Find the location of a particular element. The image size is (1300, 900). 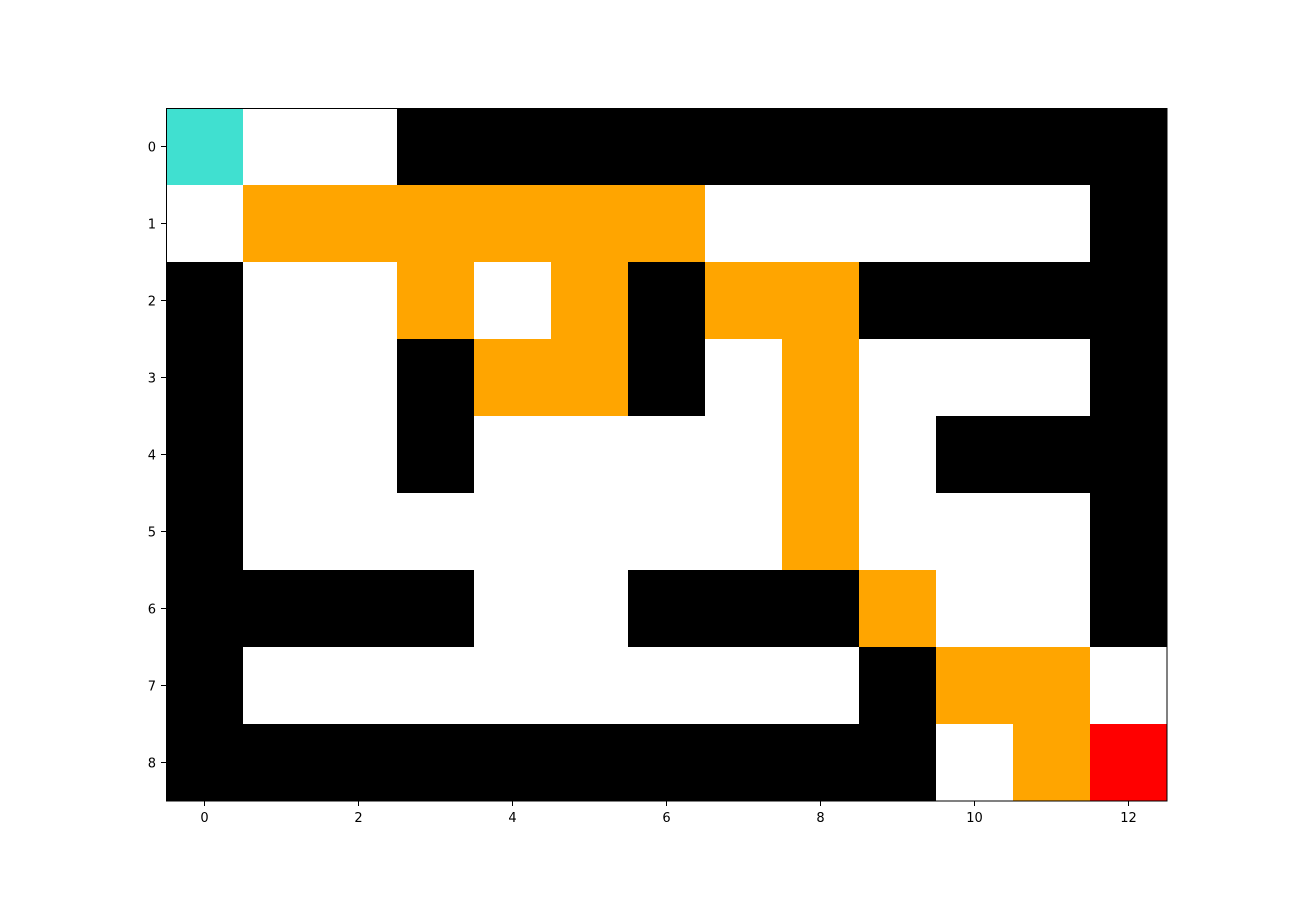

x-tick-label: 12 is located at coordinates (1128, 818).